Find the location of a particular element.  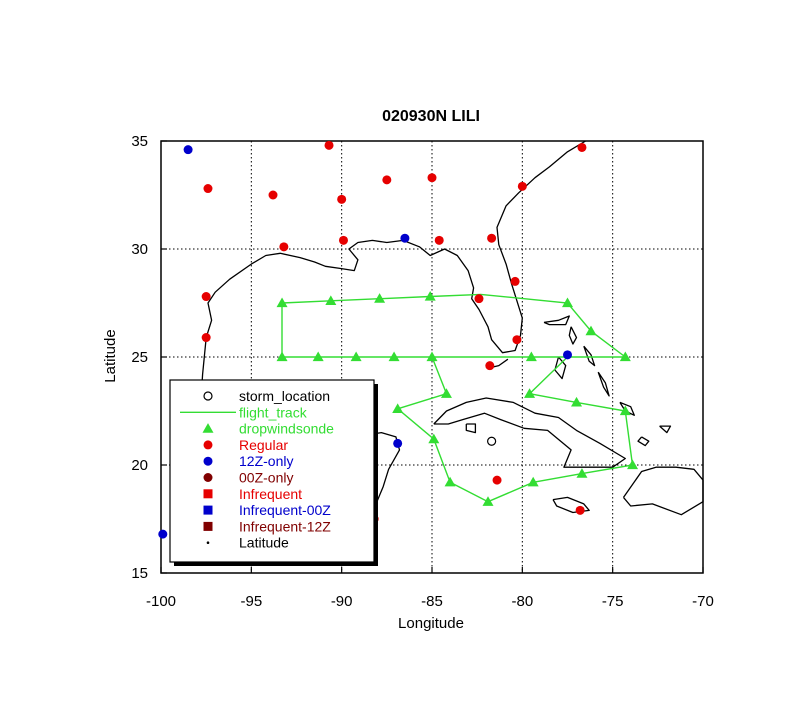

legend-item: Infrequent-12Z is located at coordinates (267, 526).